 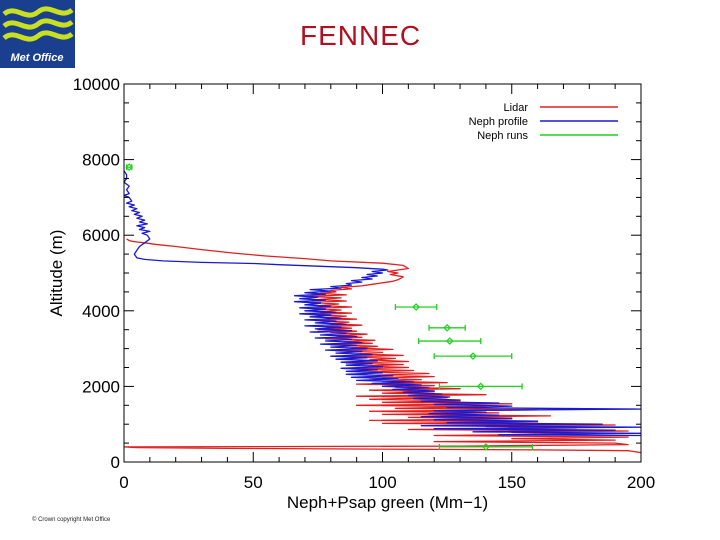 I want to click on copyright-notice: © Crown copyright Met Office, so click(x=71, y=520).